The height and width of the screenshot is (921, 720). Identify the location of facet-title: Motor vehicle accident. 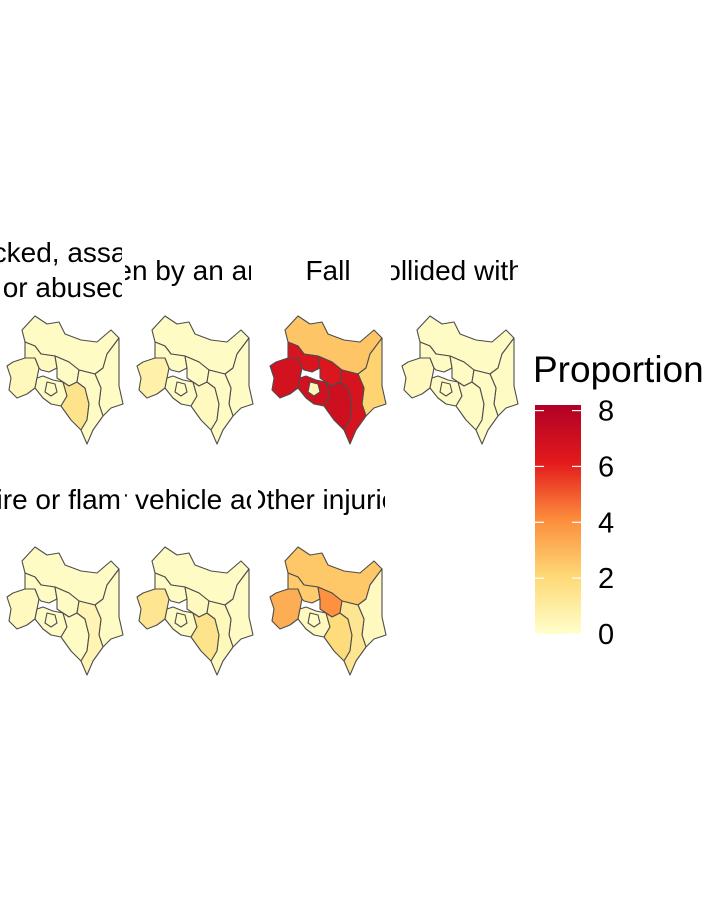
(195, 499).